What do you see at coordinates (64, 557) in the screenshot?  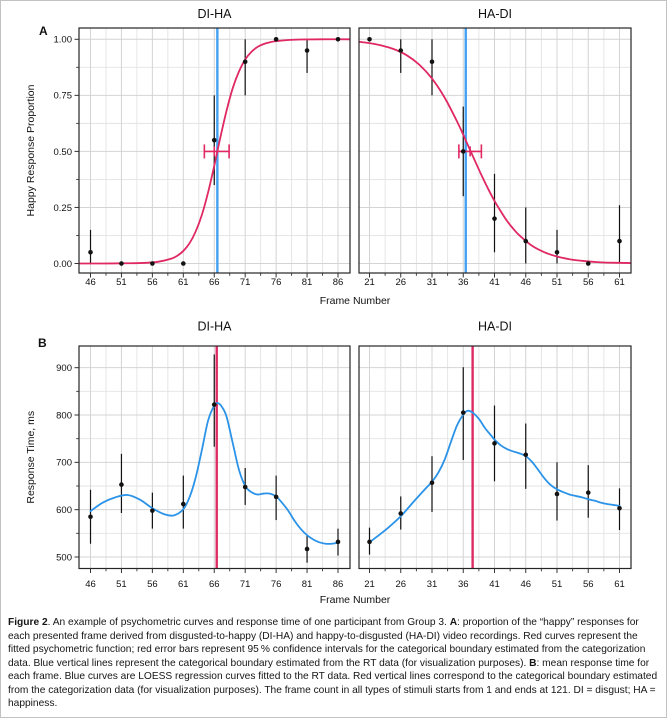 I see `y-tick-label: 500` at bounding box center [64, 557].